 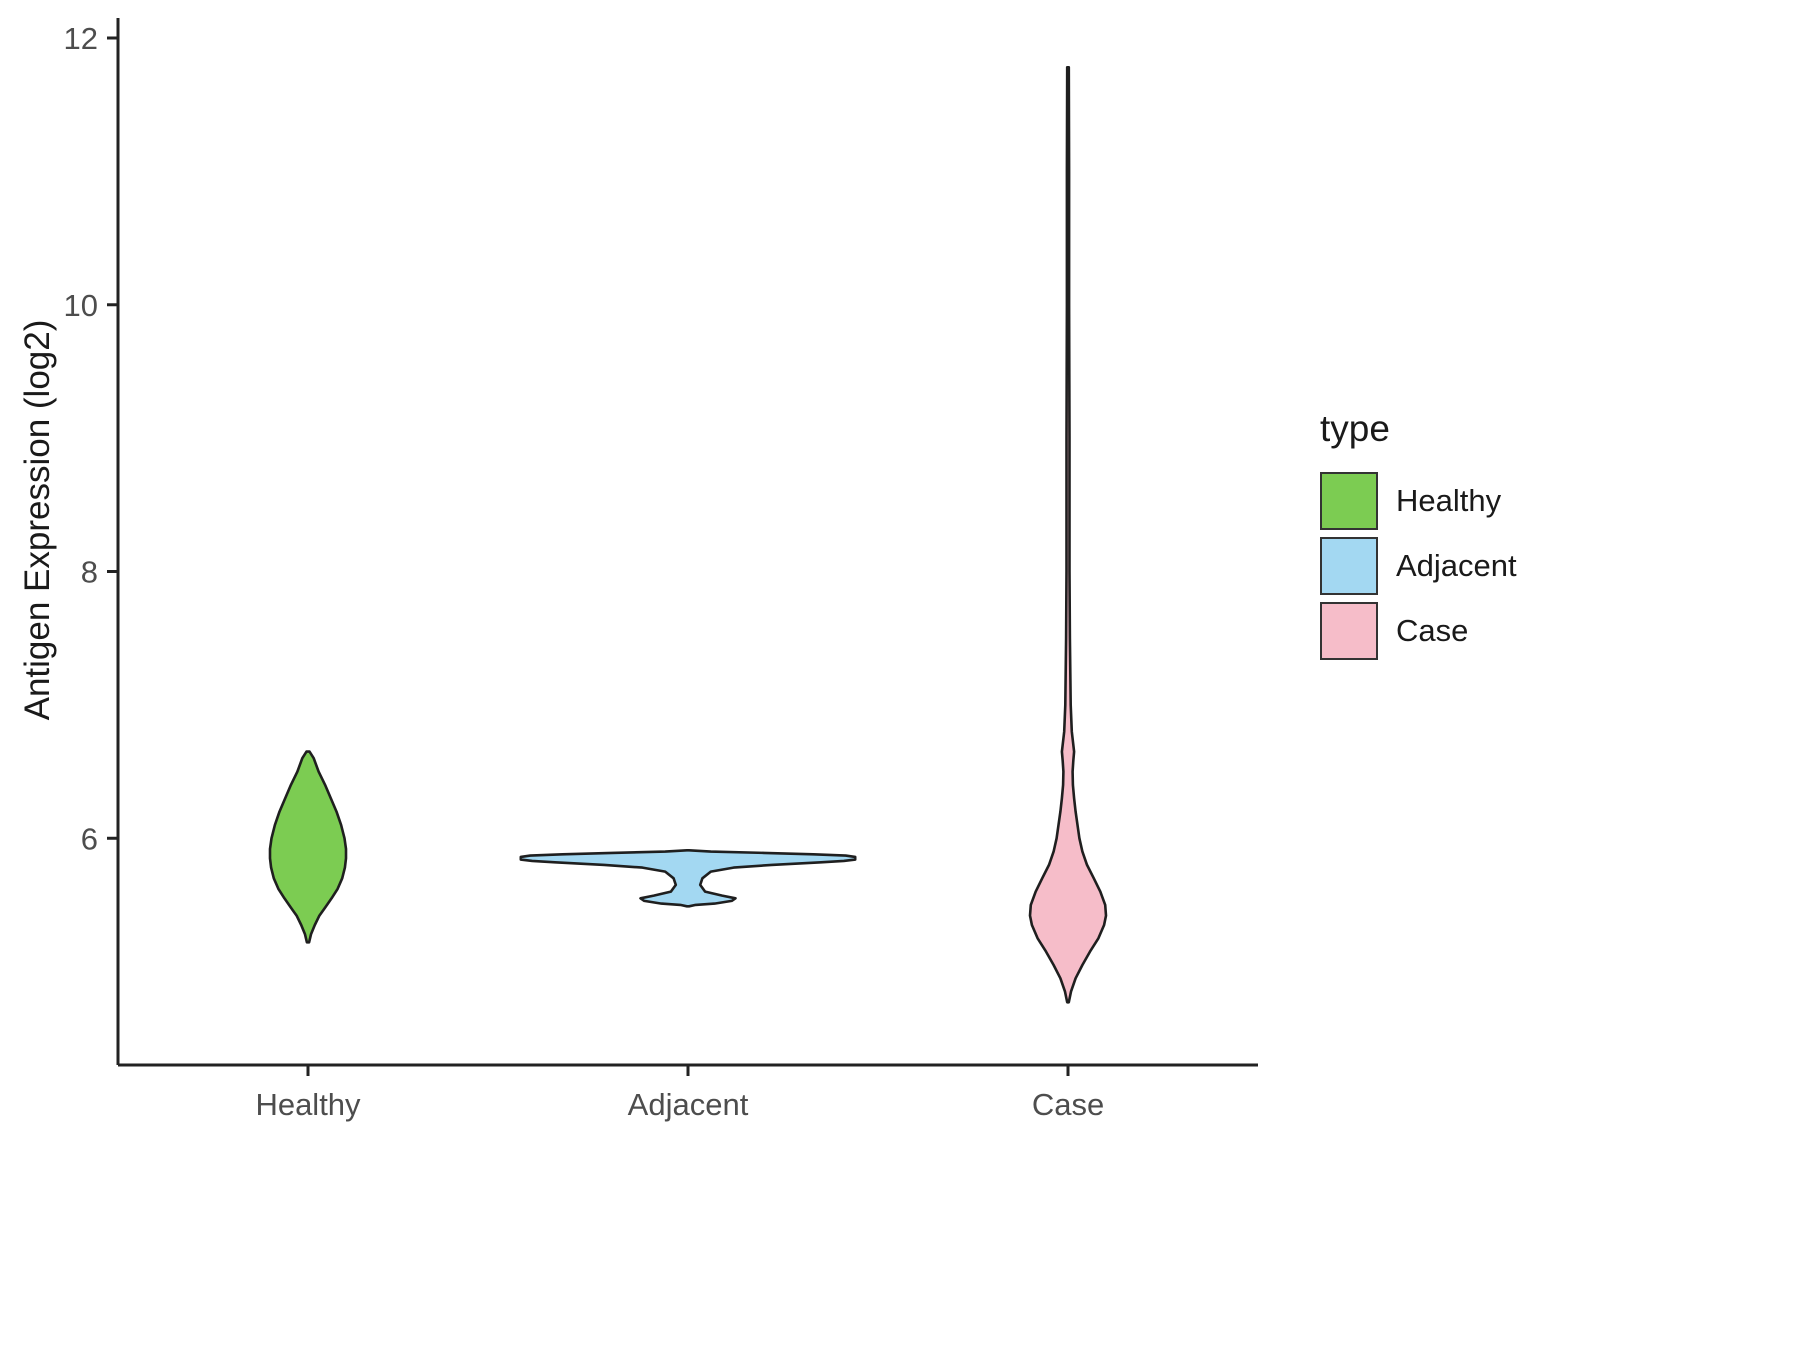 I want to click on legend-item-case: Case, so click(x=1418, y=631).